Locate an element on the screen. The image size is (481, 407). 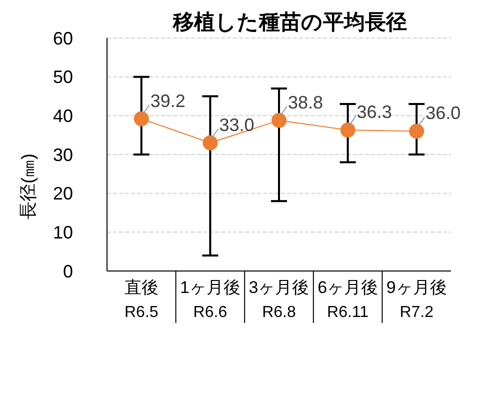
data-label: 38.8 is located at coordinates (306, 102).